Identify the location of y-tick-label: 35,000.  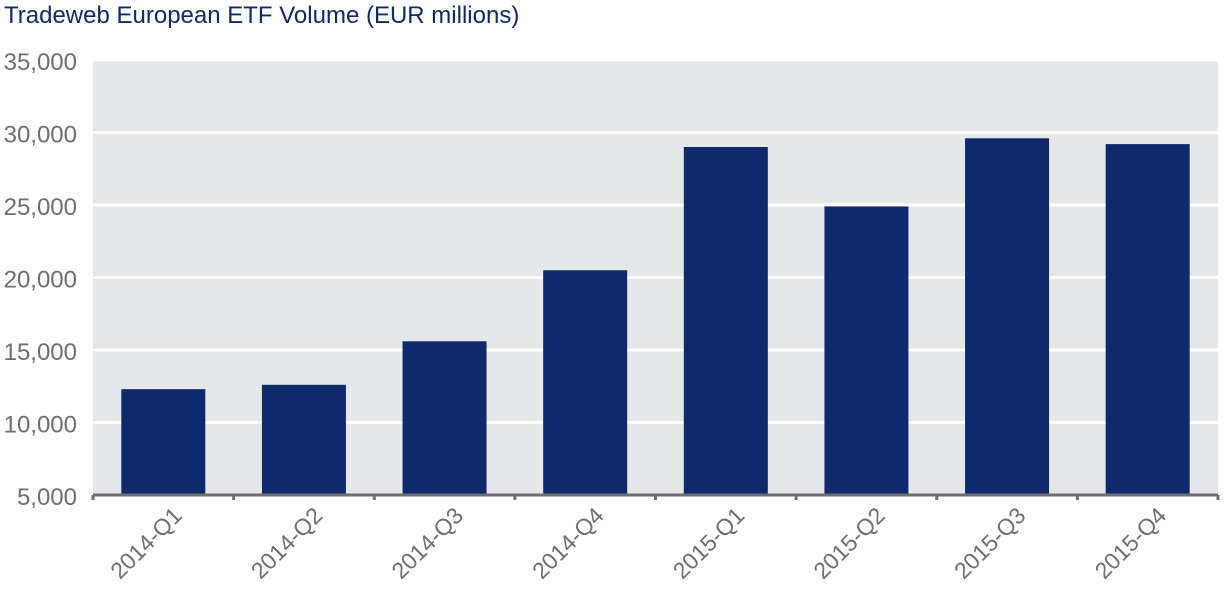
(40, 62).